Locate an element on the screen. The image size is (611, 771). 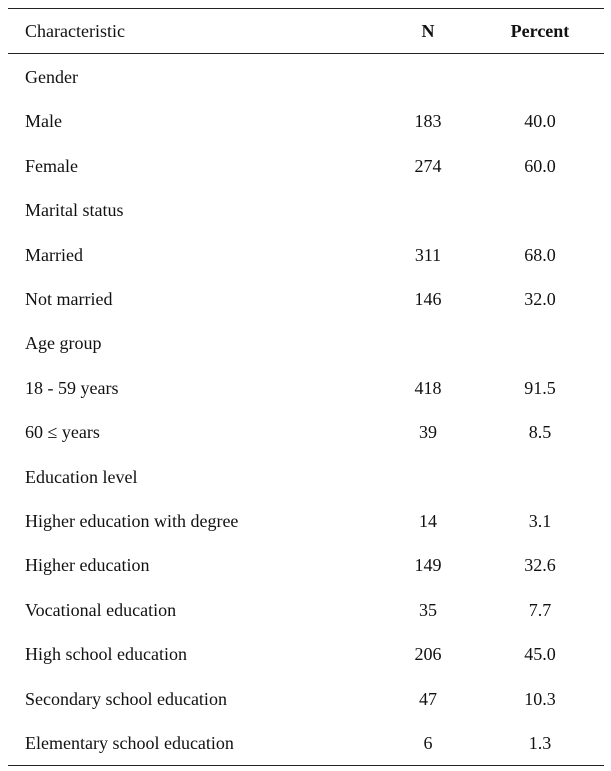
cell-value: 10.3 is located at coordinates (540, 698).